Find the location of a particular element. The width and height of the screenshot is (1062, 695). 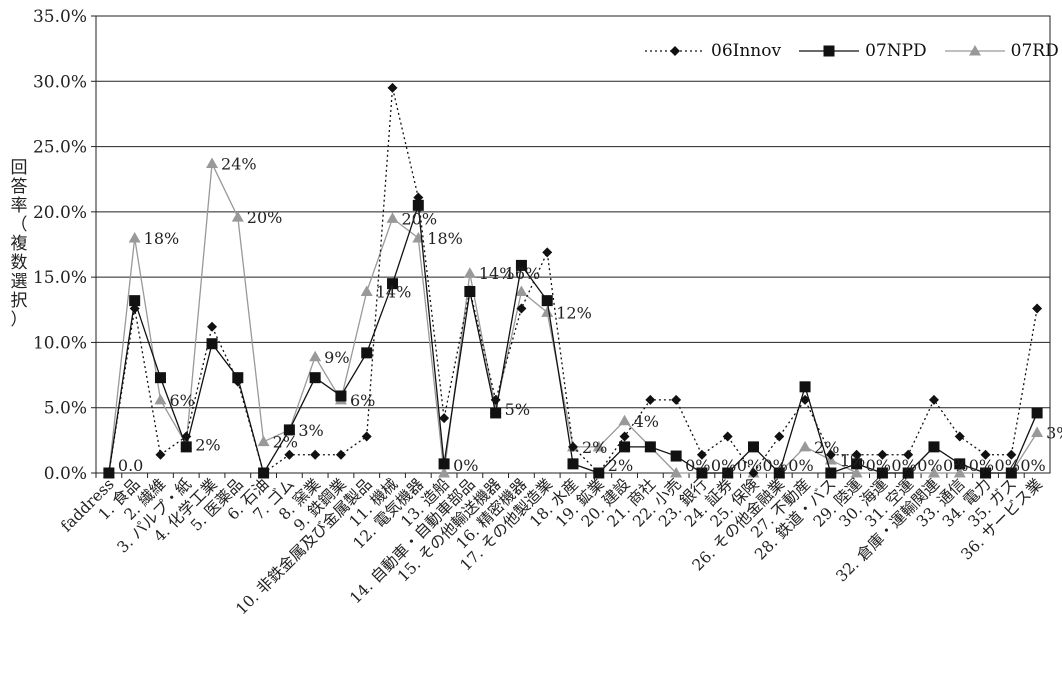

y-tick-label: 0.0% is located at coordinates (65, 474).